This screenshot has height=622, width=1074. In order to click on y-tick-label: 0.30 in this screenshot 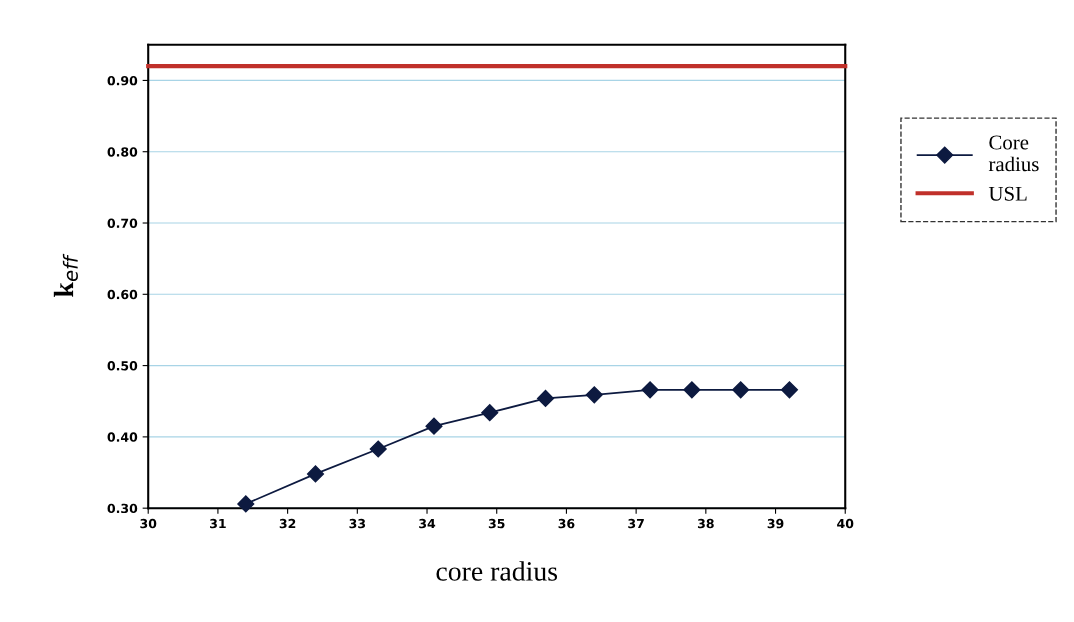, I will do `click(122, 508)`.